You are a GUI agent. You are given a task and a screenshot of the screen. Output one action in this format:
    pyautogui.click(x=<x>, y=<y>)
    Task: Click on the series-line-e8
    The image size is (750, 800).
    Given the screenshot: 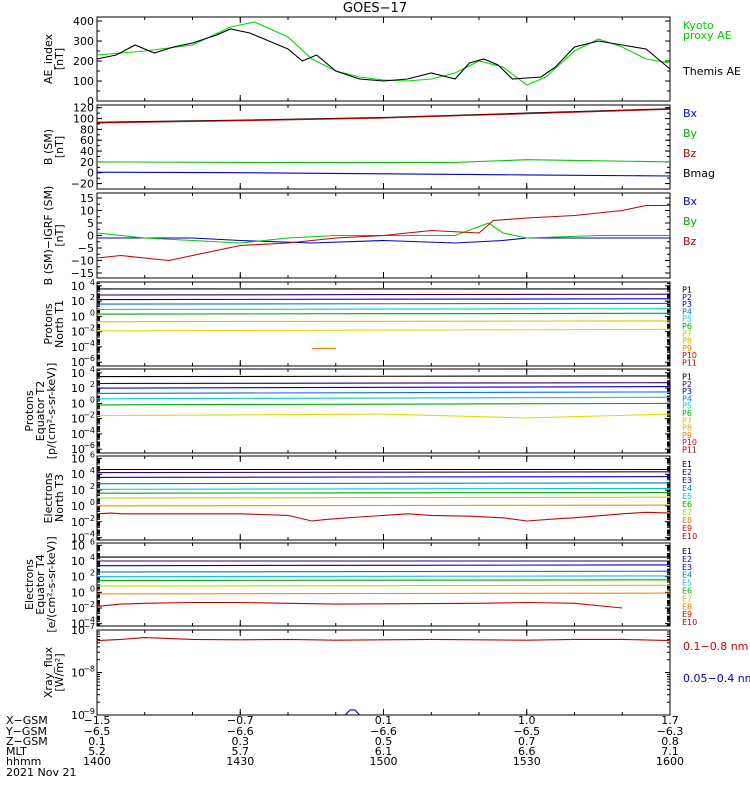 What is the action you would take?
    pyautogui.click(x=383, y=505)
    